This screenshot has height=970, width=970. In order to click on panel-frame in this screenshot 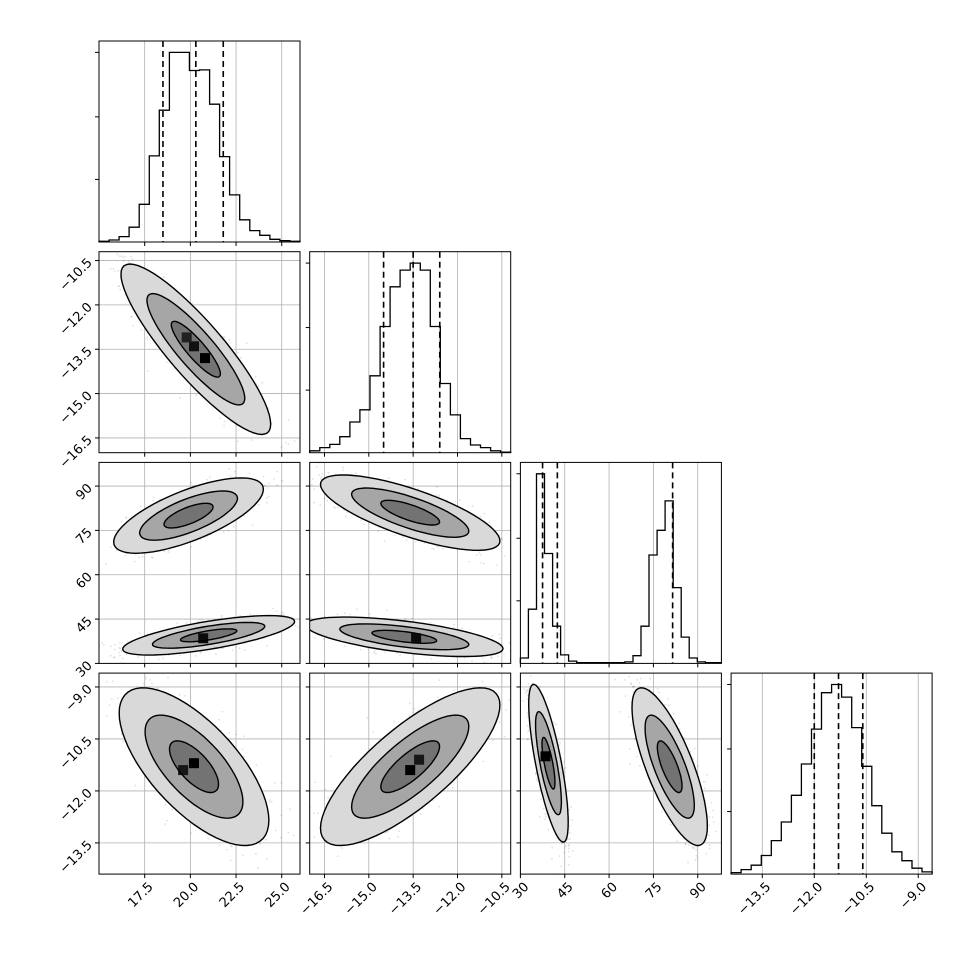, I will do `click(620, 562)`.